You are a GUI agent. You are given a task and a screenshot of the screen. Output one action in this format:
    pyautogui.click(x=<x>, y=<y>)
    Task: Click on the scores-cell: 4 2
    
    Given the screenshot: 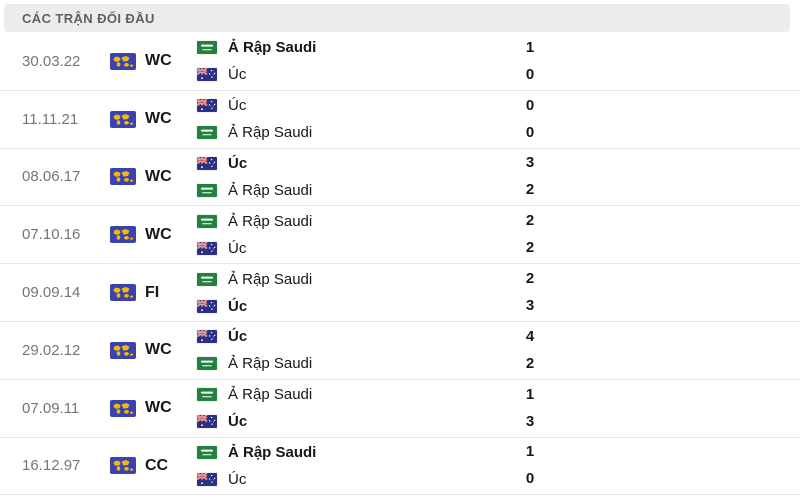 What is the action you would take?
    pyautogui.click(x=530, y=350)
    